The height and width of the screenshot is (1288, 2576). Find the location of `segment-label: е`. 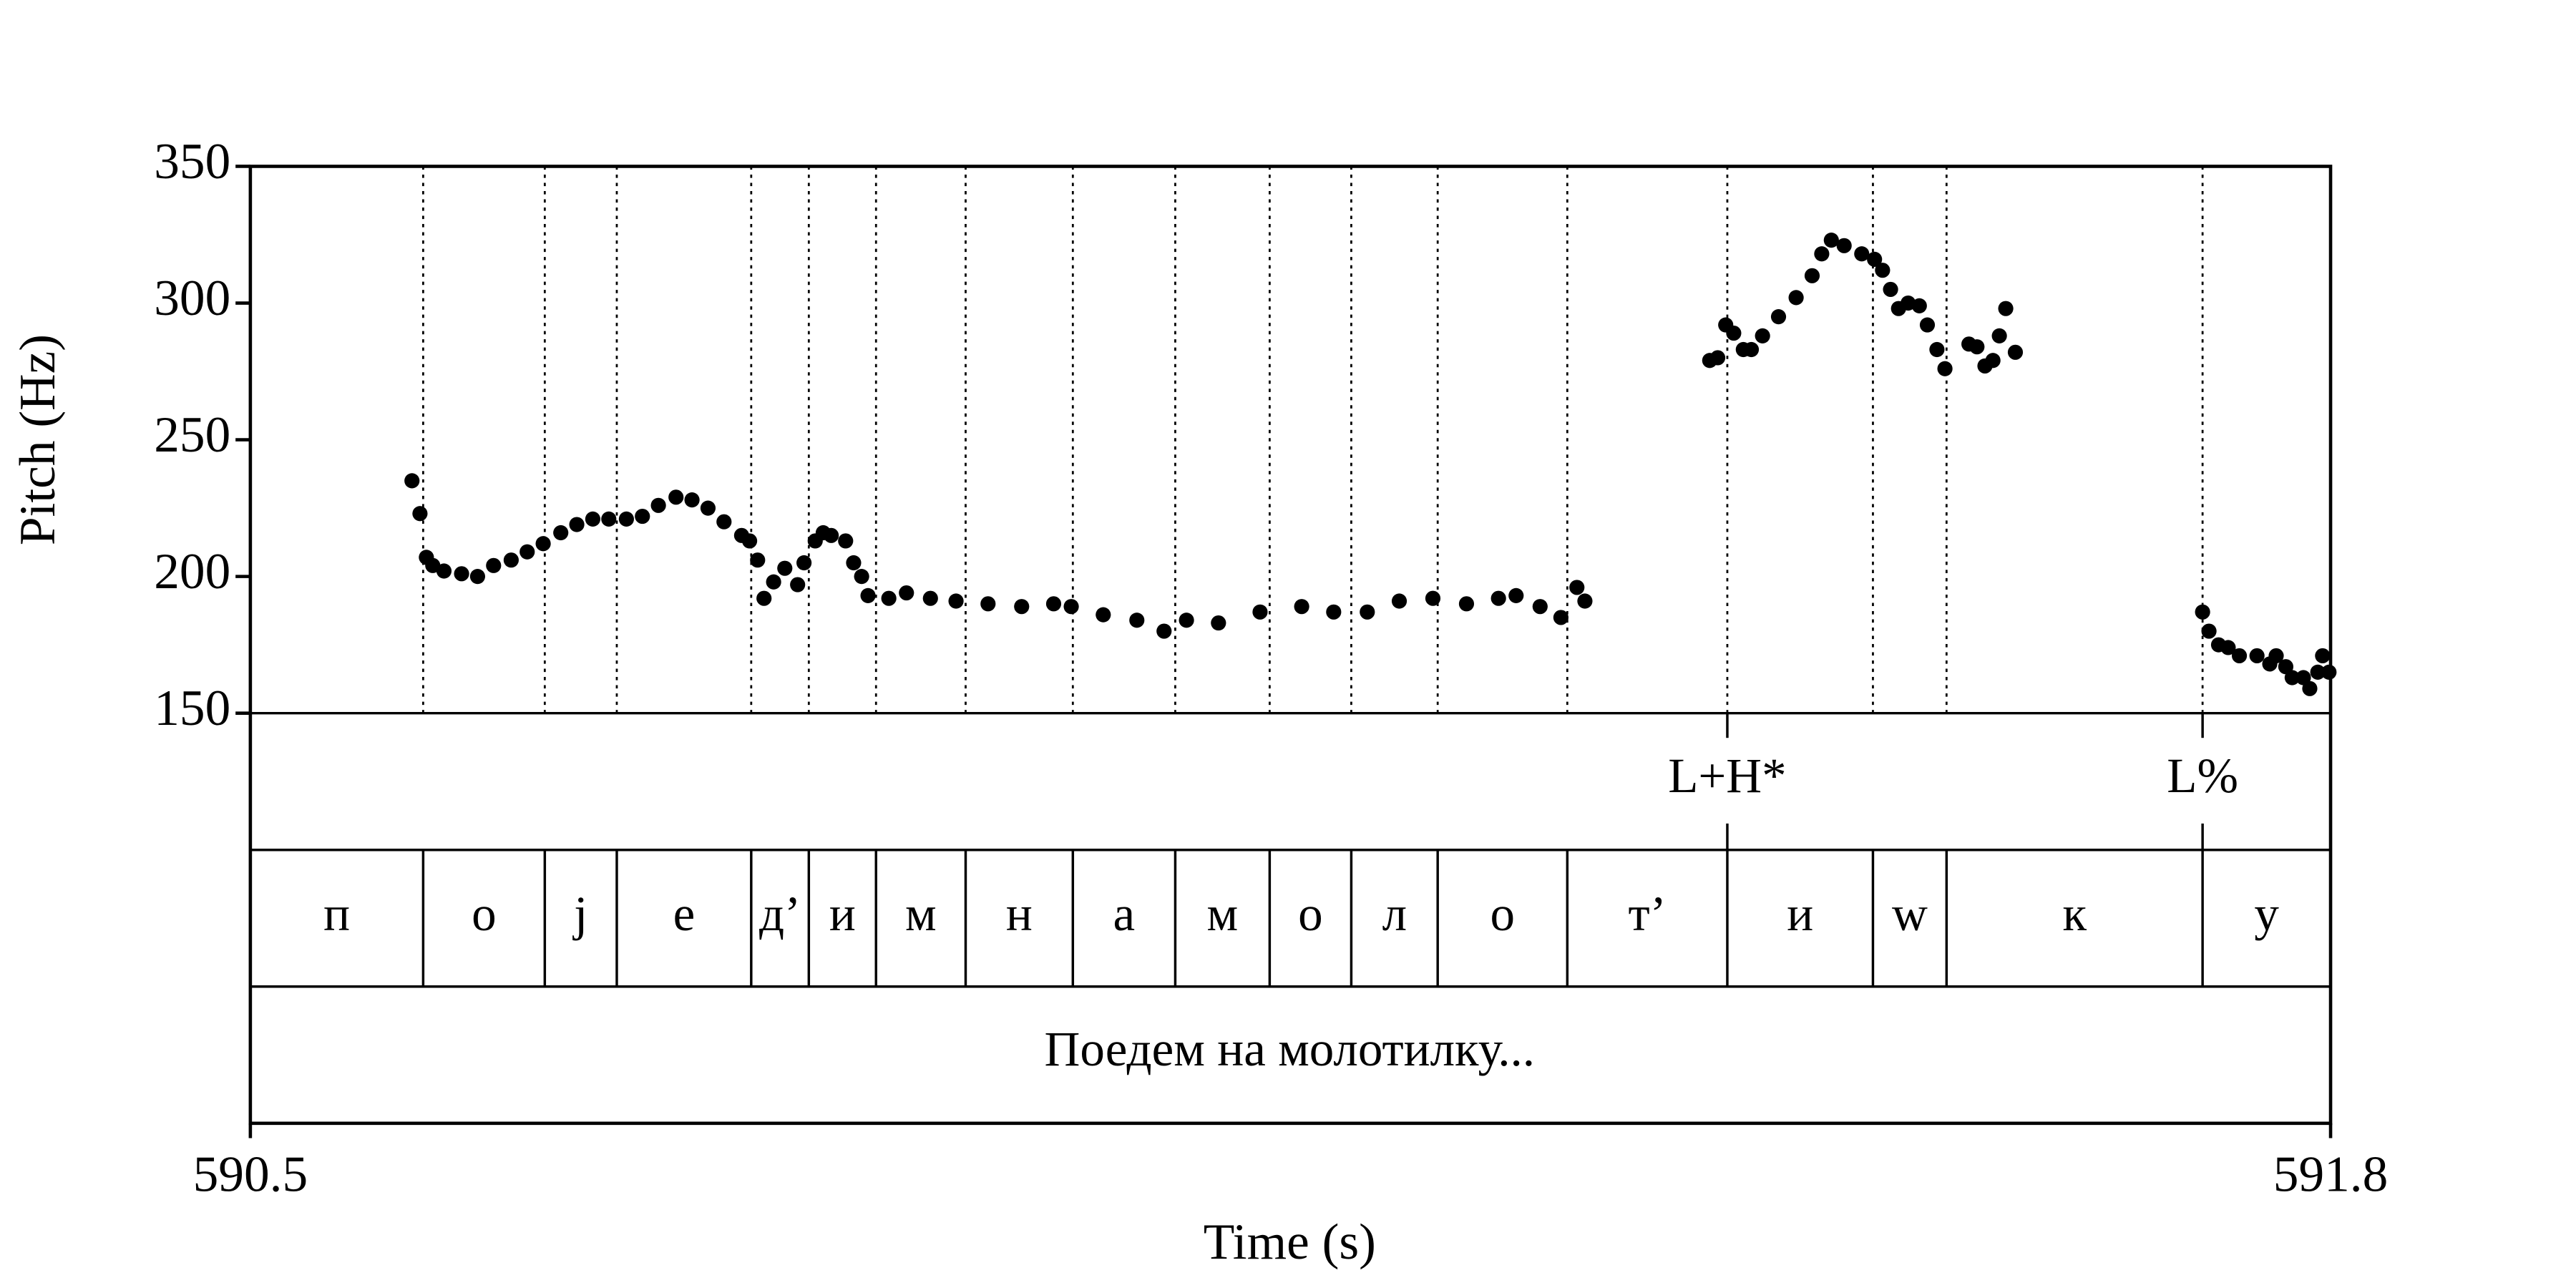

segment-label: е is located at coordinates (684, 913).